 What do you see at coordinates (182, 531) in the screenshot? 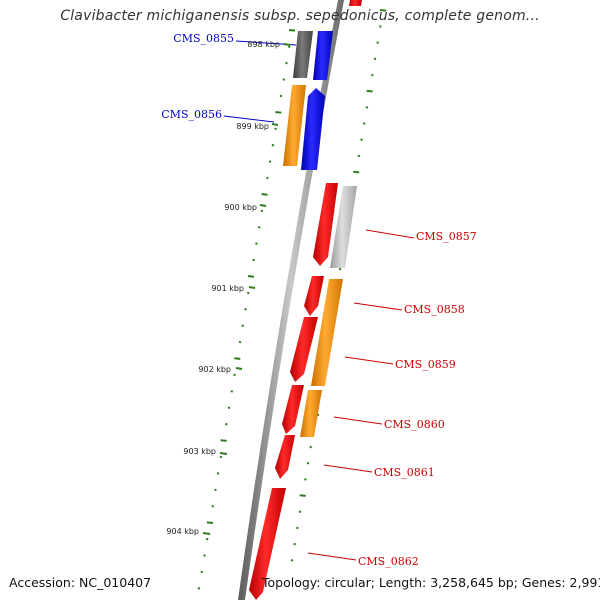
I see `kbp-label-904: 904 kbp` at bounding box center [182, 531].